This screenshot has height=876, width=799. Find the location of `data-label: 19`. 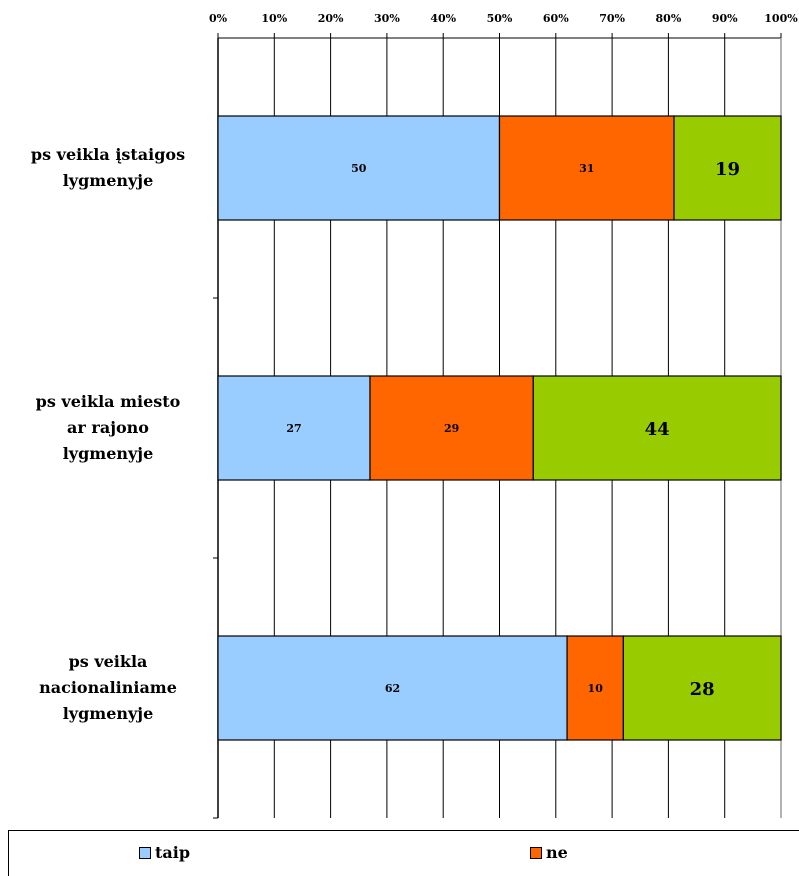

data-label: 19 is located at coordinates (727, 169).